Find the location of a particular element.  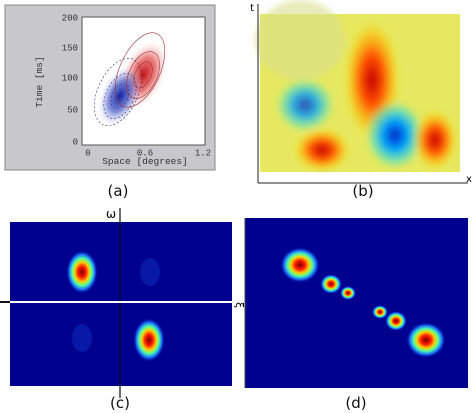

x-axis-label: Space [degrees] is located at coordinates (145, 161).